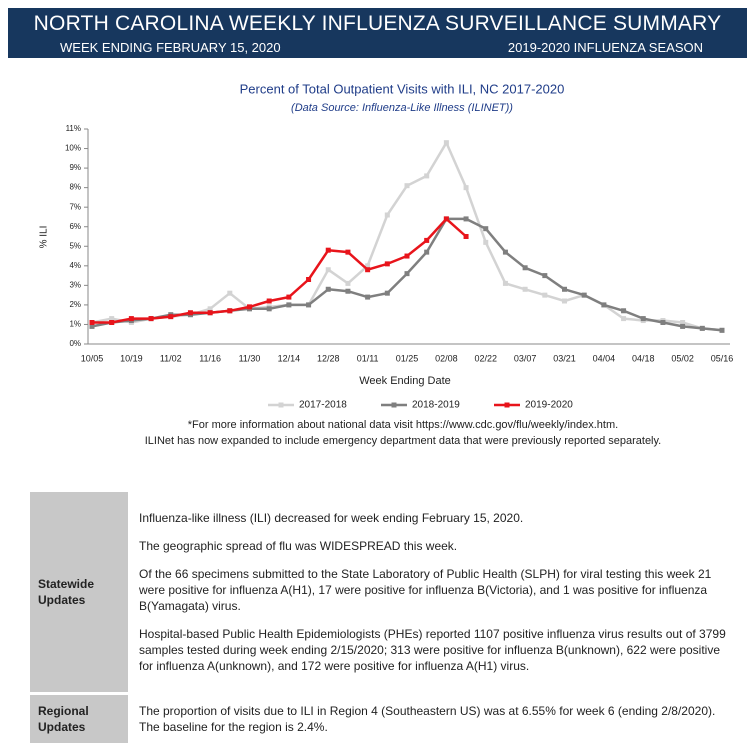 The image size is (755, 746). Describe the element at coordinates (250, 358) in the screenshot. I see `x-tick-label: 11/30` at that location.